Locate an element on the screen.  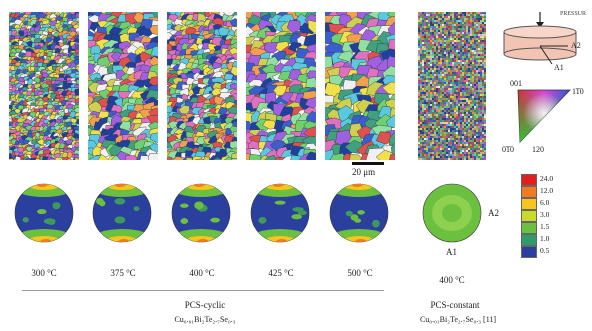
pole-intensity-region is located at coordinates (199, 185).